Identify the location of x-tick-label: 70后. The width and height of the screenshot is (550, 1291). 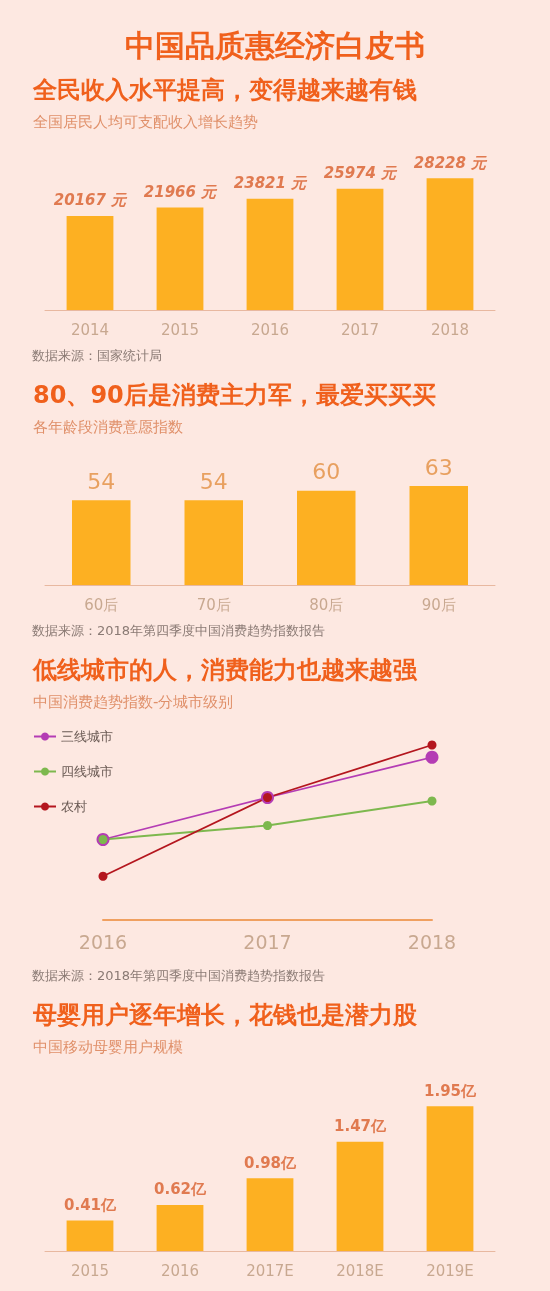
(213, 604).